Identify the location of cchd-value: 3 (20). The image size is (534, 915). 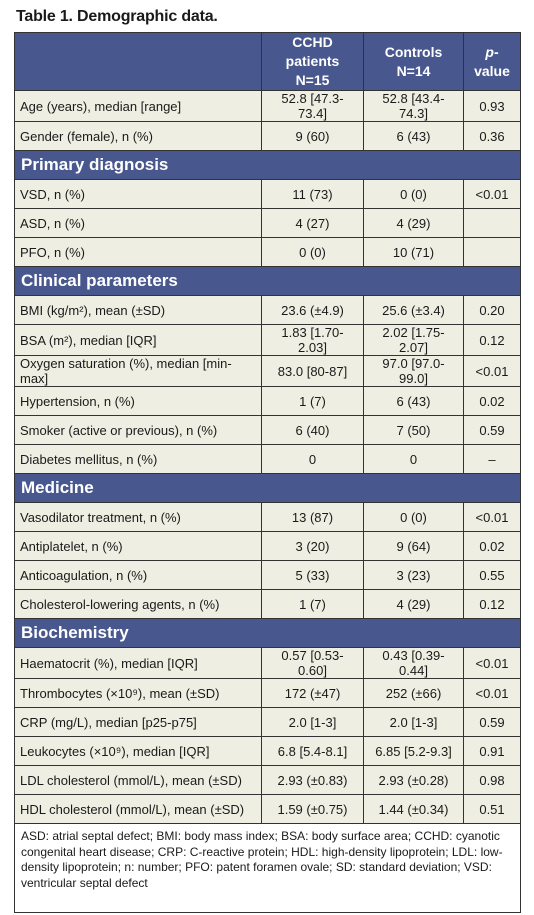
(312, 546).